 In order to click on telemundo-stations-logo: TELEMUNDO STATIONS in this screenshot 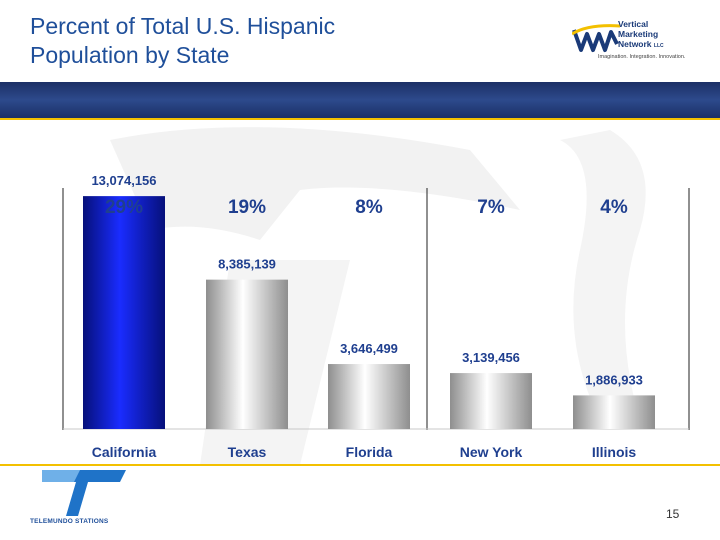, I will do `click(95, 501)`.